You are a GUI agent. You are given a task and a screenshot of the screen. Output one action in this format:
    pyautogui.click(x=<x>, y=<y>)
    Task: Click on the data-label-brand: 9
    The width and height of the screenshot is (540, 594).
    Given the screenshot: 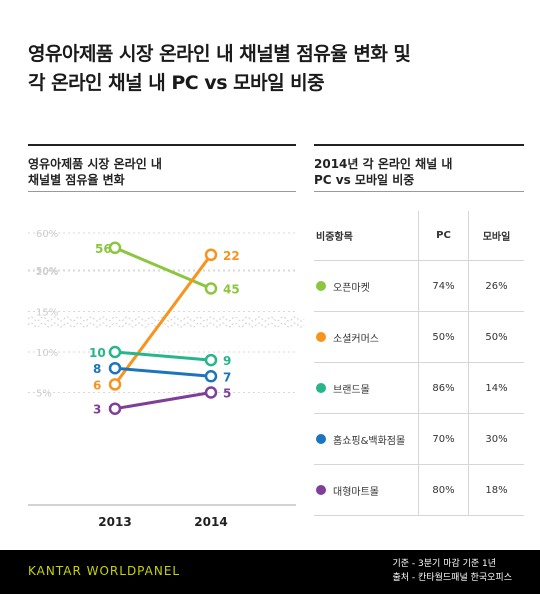 What is the action you would take?
    pyautogui.click(x=227, y=361)
    